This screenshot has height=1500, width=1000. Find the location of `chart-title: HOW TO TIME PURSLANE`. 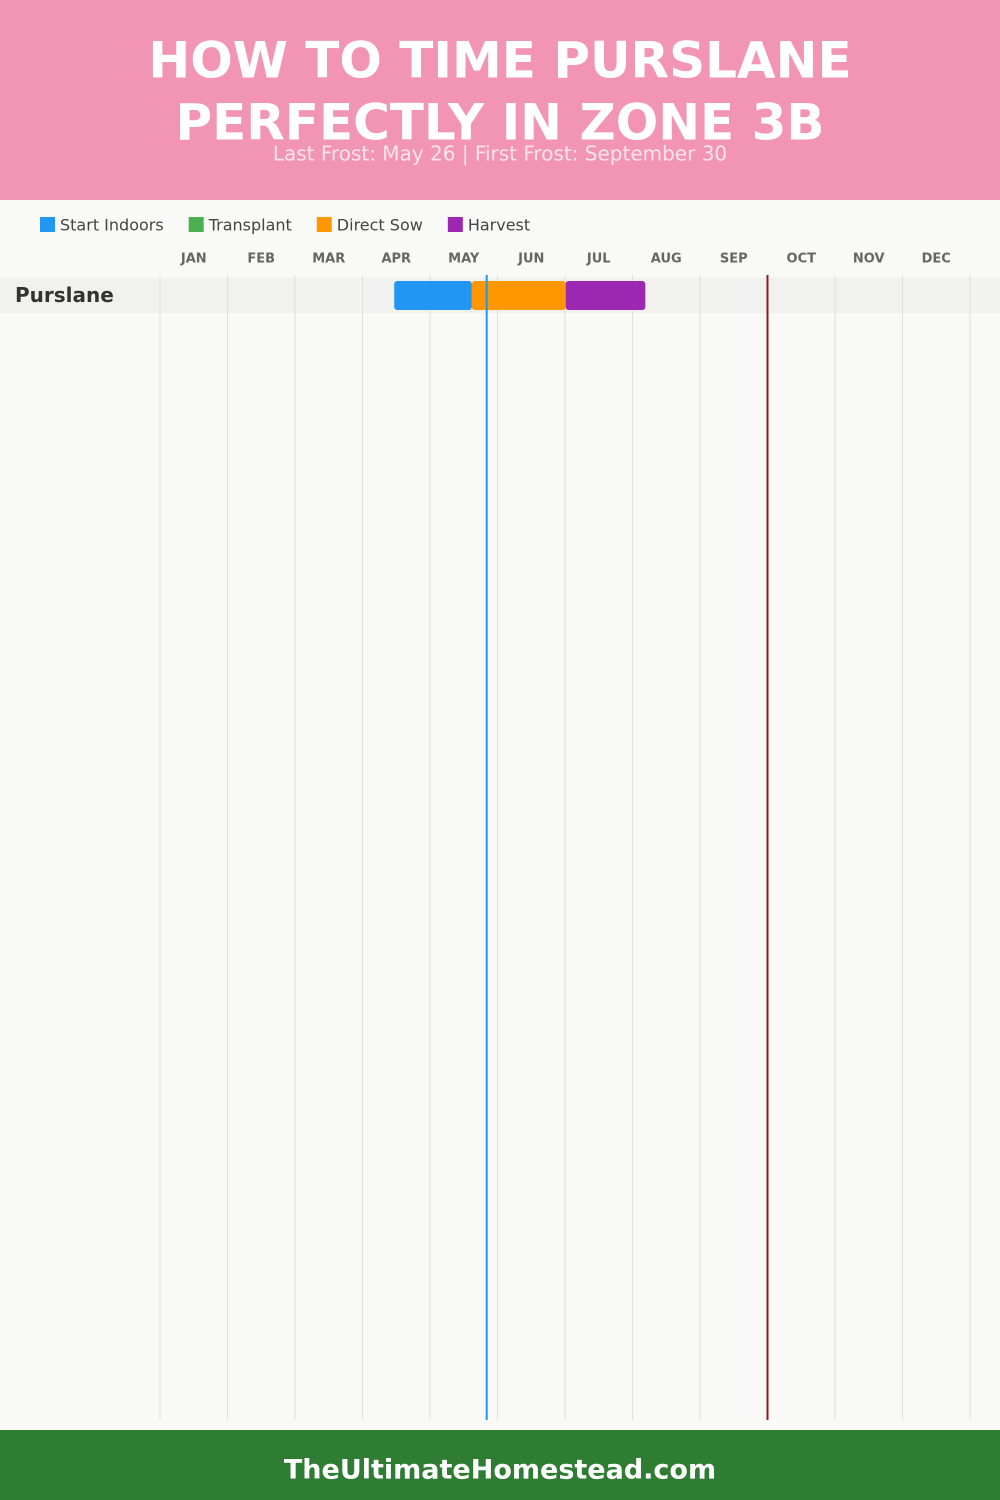

chart-title: HOW TO TIME PURSLANE is located at coordinates (499, 61).